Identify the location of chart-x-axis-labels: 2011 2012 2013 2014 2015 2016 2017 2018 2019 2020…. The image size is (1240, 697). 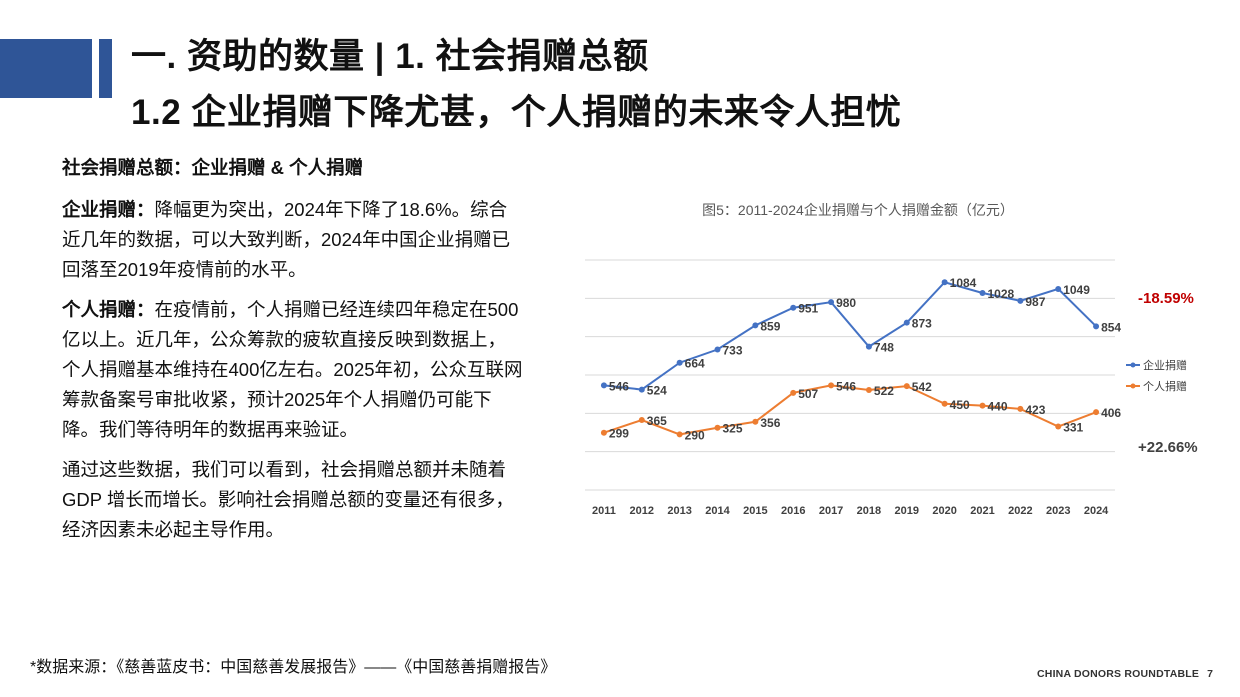
(850, 511).